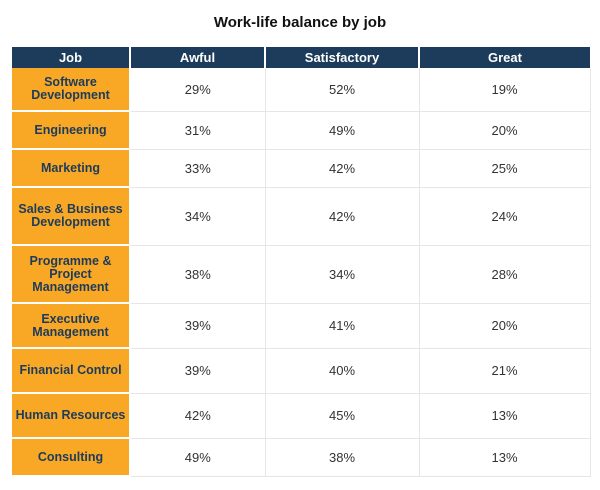 This screenshot has height=490, width=600. Describe the element at coordinates (342, 457) in the screenshot. I see `cell-satisfactory: 38%` at that location.